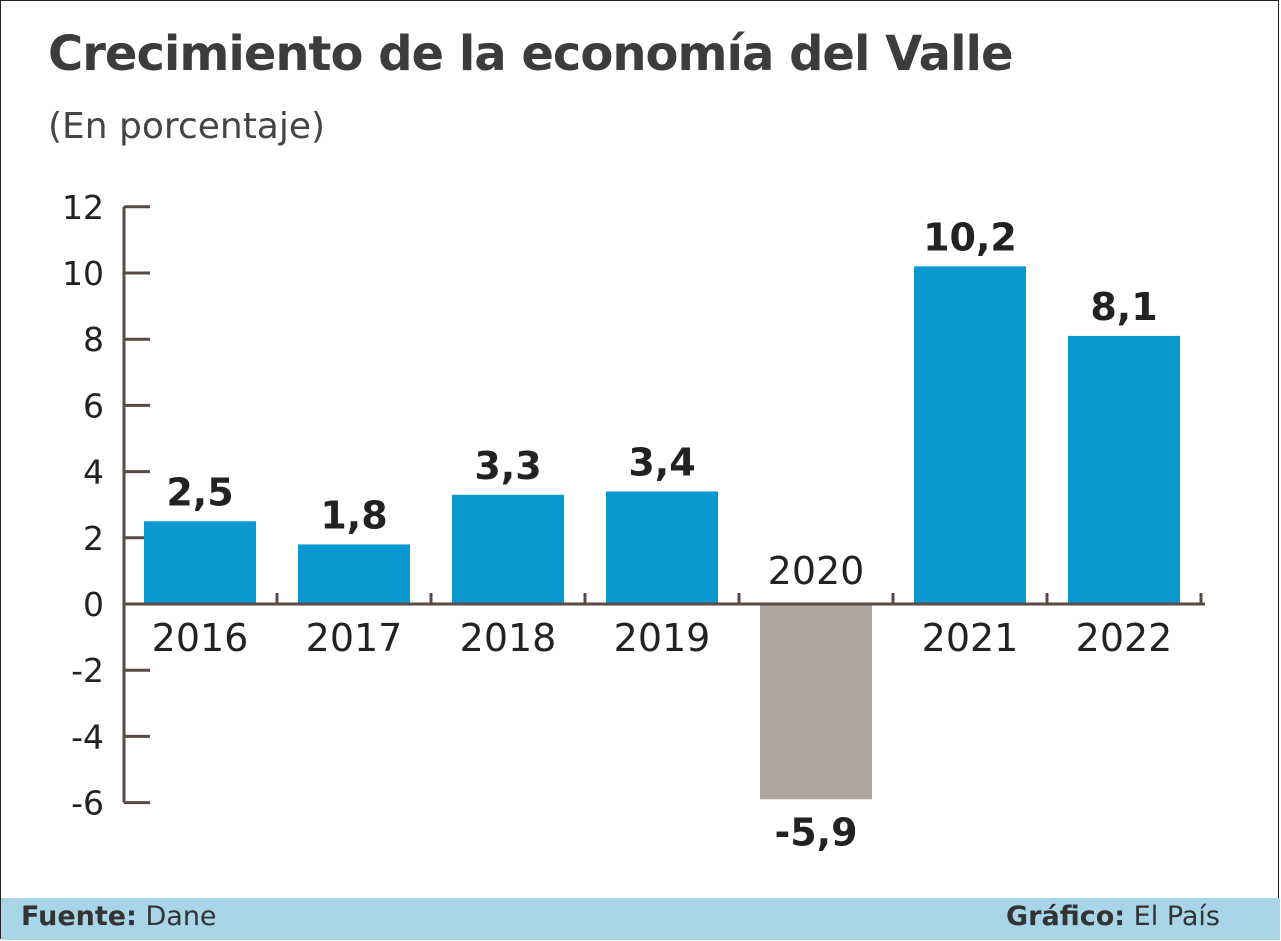 Image resolution: width=1281 pixels, height=941 pixels. What do you see at coordinates (93, 538) in the screenshot?
I see `y-tick-label: 2` at bounding box center [93, 538].